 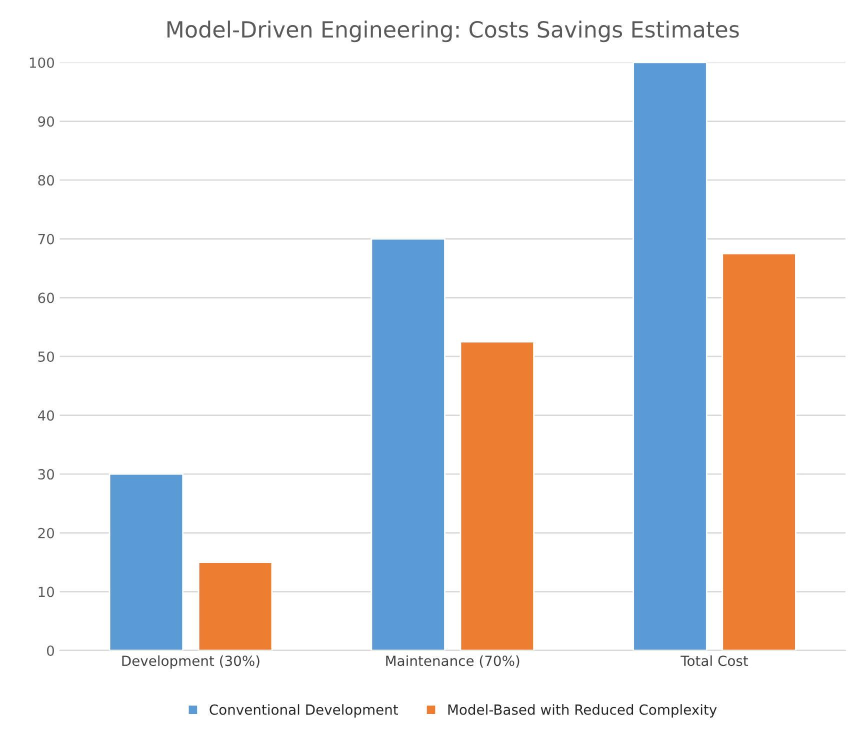 I want to click on y-tick-label: 40, so click(x=46, y=415).